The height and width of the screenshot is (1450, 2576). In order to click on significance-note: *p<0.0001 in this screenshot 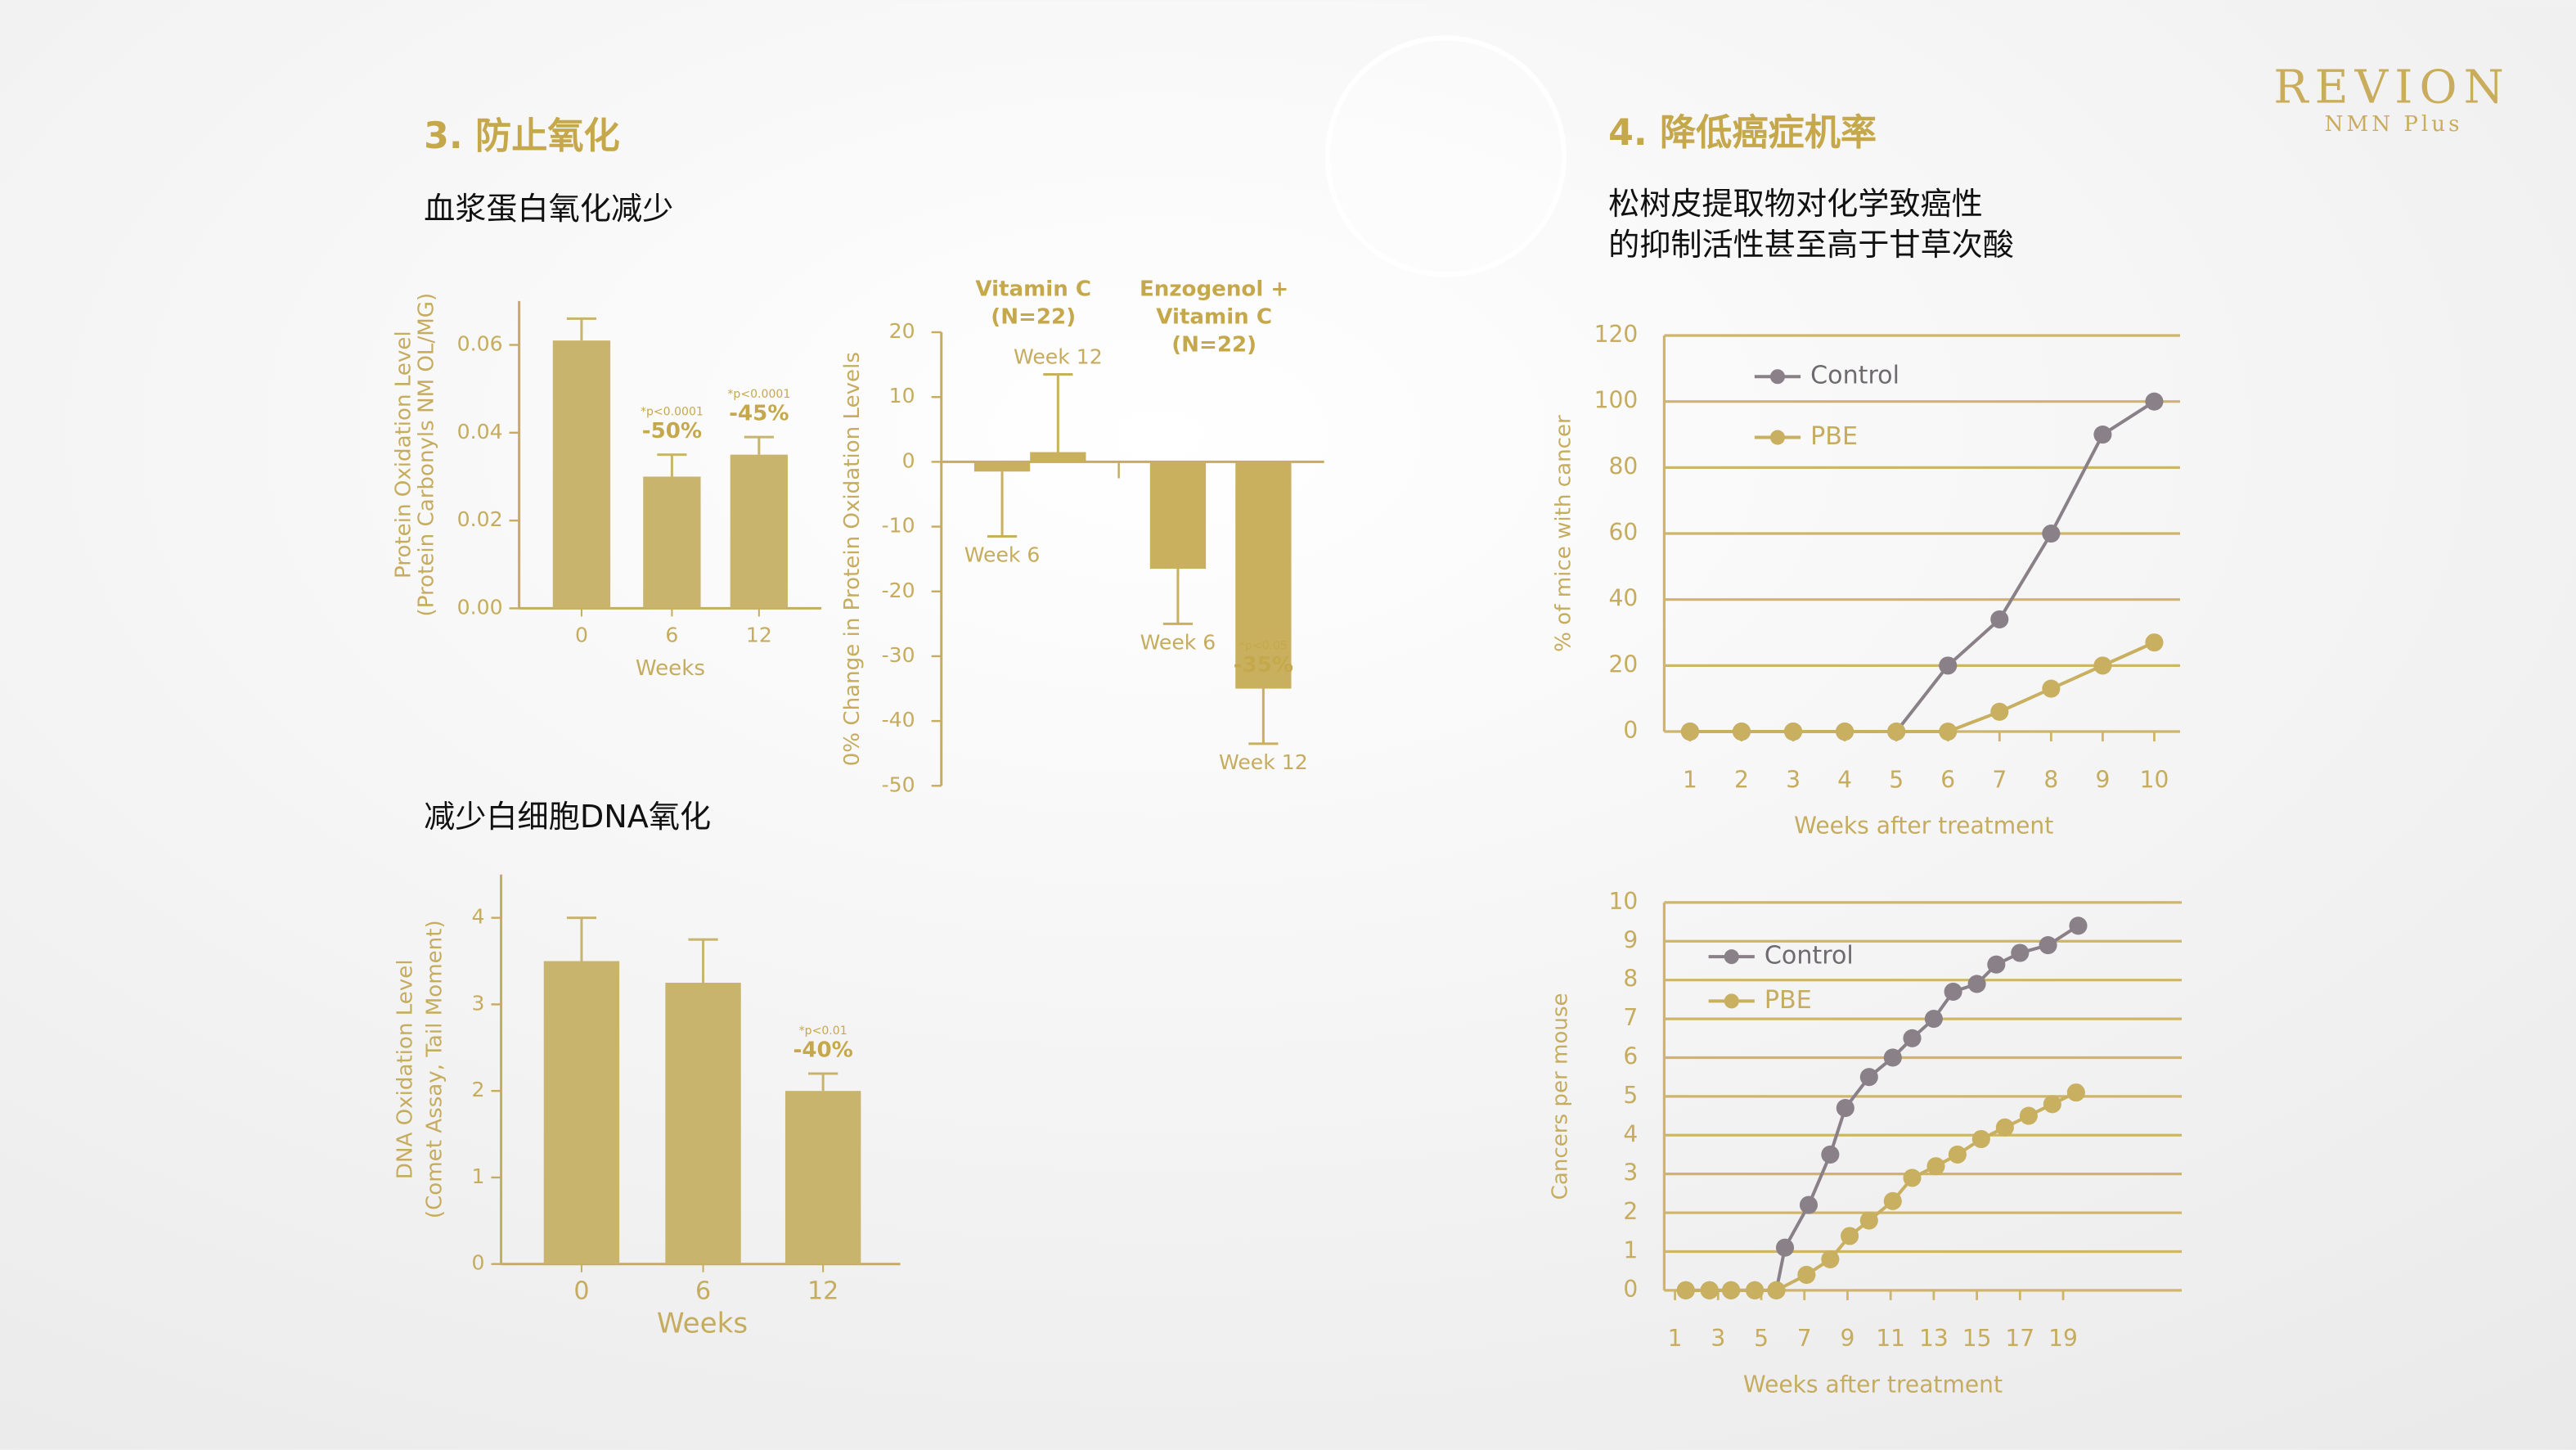, I will do `click(672, 412)`.